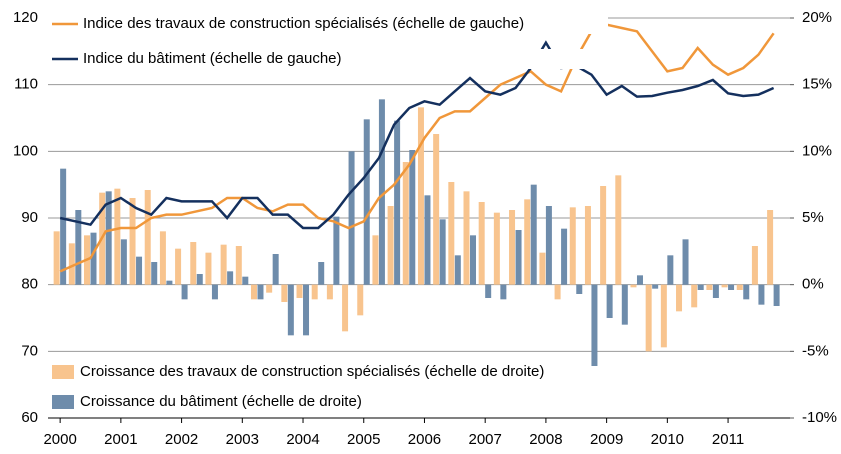  What do you see at coordinates (25, 150) in the screenshot?
I see `y-tick-label: 100` at bounding box center [25, 150].